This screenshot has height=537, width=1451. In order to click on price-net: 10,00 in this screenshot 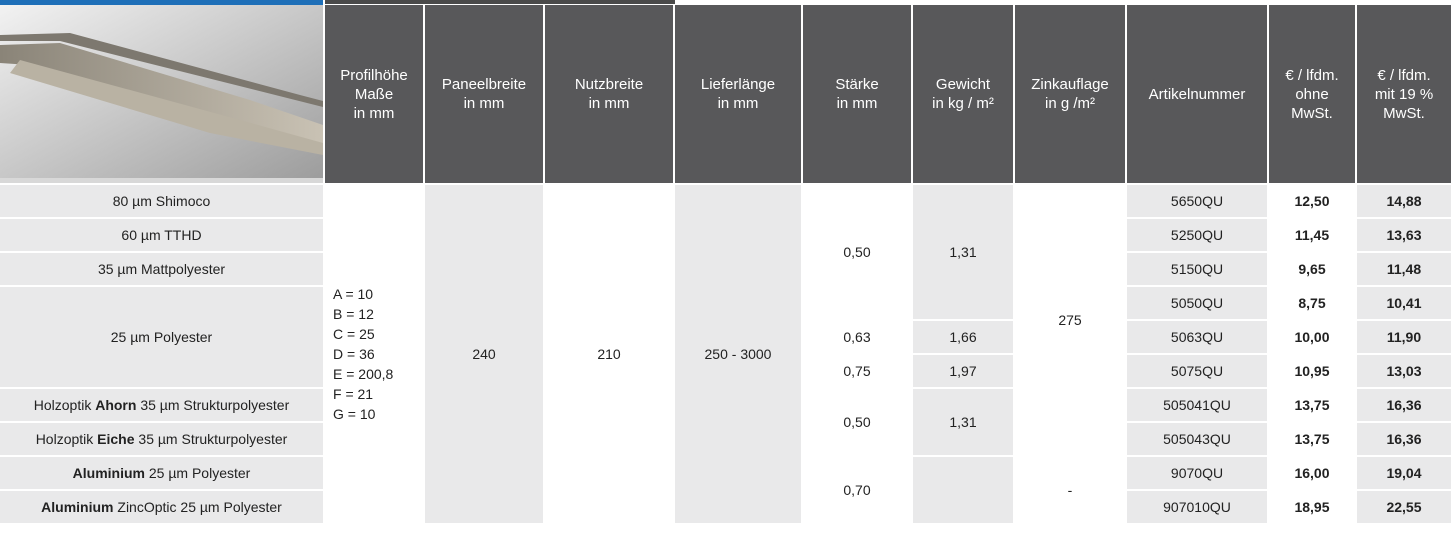, I will do `click(1312, 337)`.